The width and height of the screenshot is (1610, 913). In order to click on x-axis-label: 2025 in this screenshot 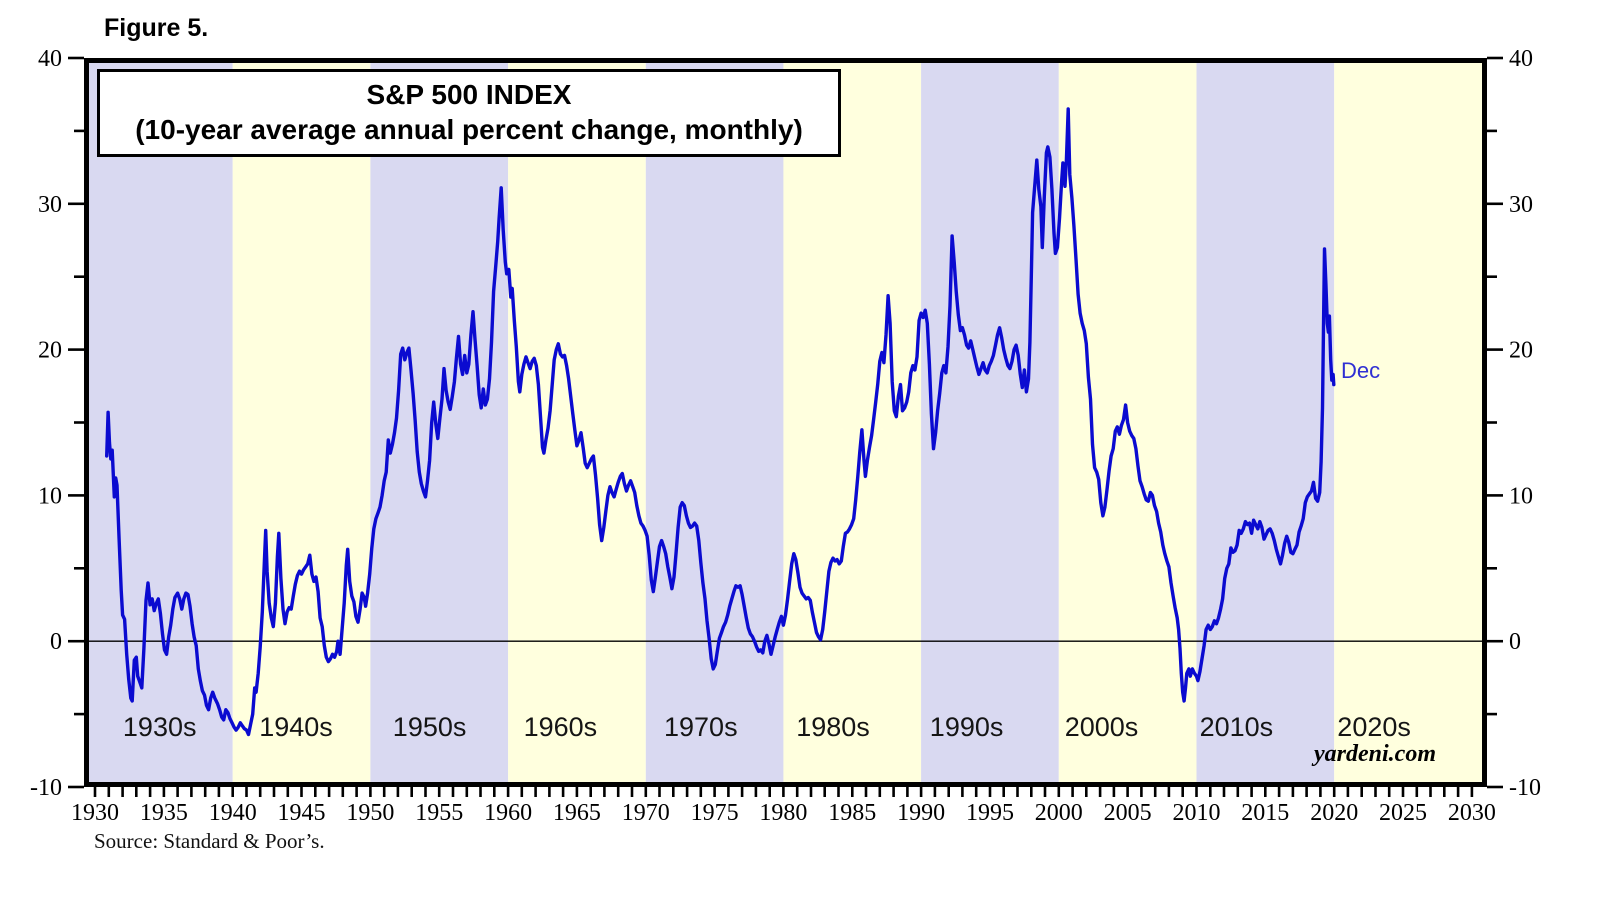, I will do `click(1403, 813)`.